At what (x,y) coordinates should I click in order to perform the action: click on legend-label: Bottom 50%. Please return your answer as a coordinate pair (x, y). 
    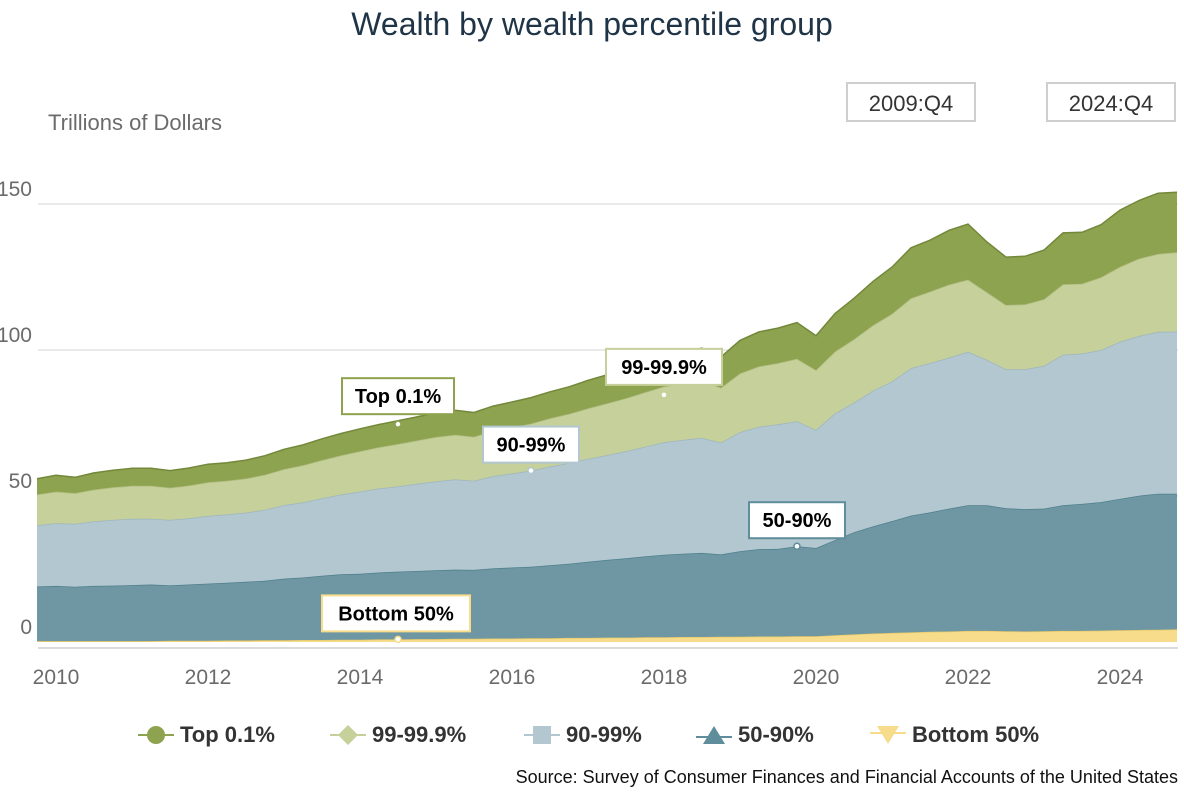
    Looking at the image, I should click on (976, 734).